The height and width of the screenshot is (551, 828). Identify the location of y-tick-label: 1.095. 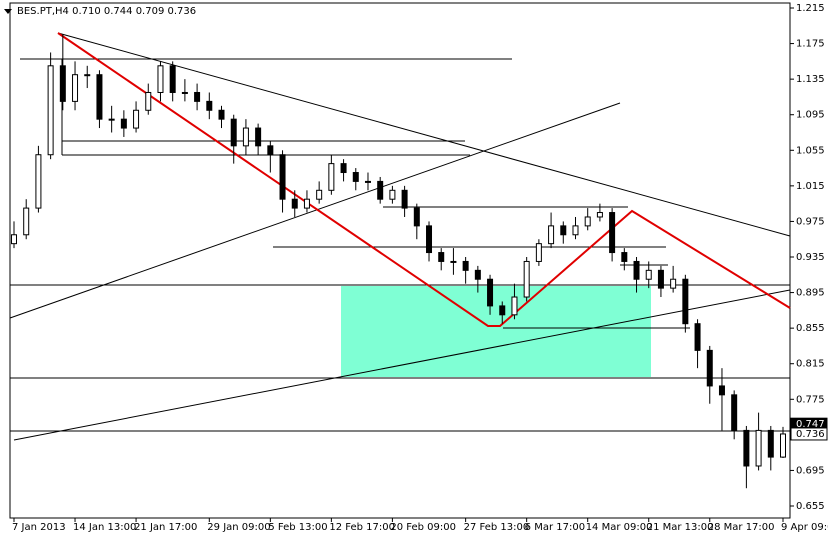
(810, 115).